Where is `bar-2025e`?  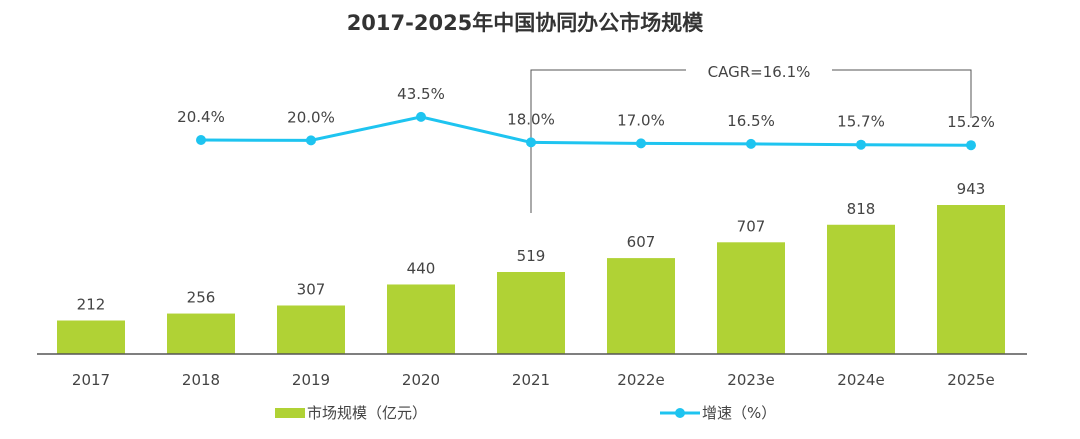 bar-2025e is located at coordinates (971, 279).